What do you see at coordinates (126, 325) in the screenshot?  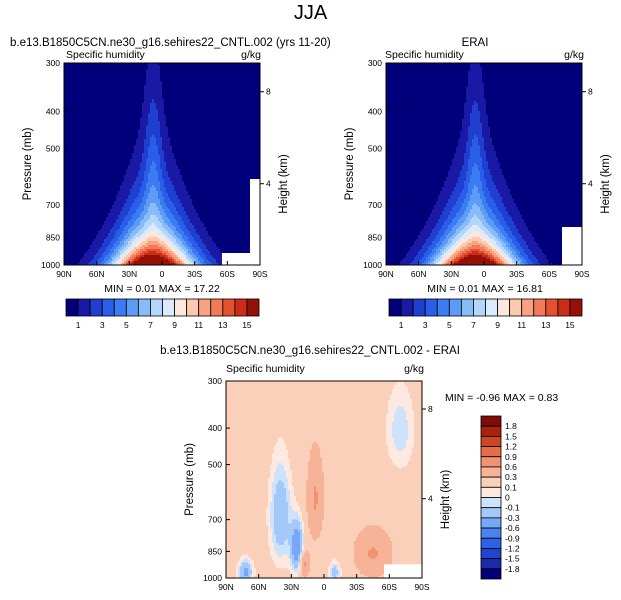 I see `colorbar-label: 5` at bounding box center [126, 325].